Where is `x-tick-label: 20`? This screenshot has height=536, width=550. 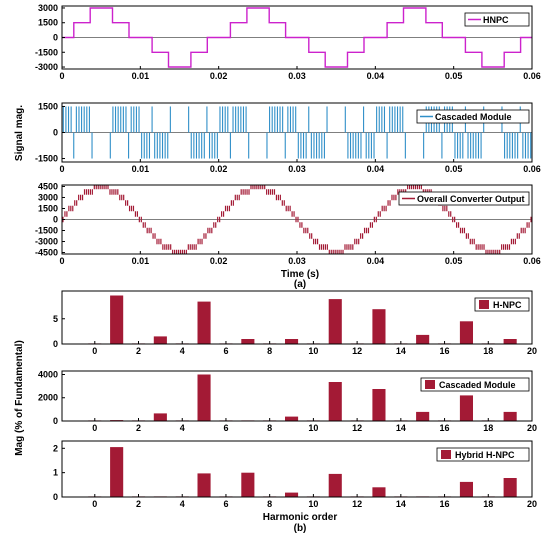 x-tick-label: 20 is located at coordinates (532, 504).